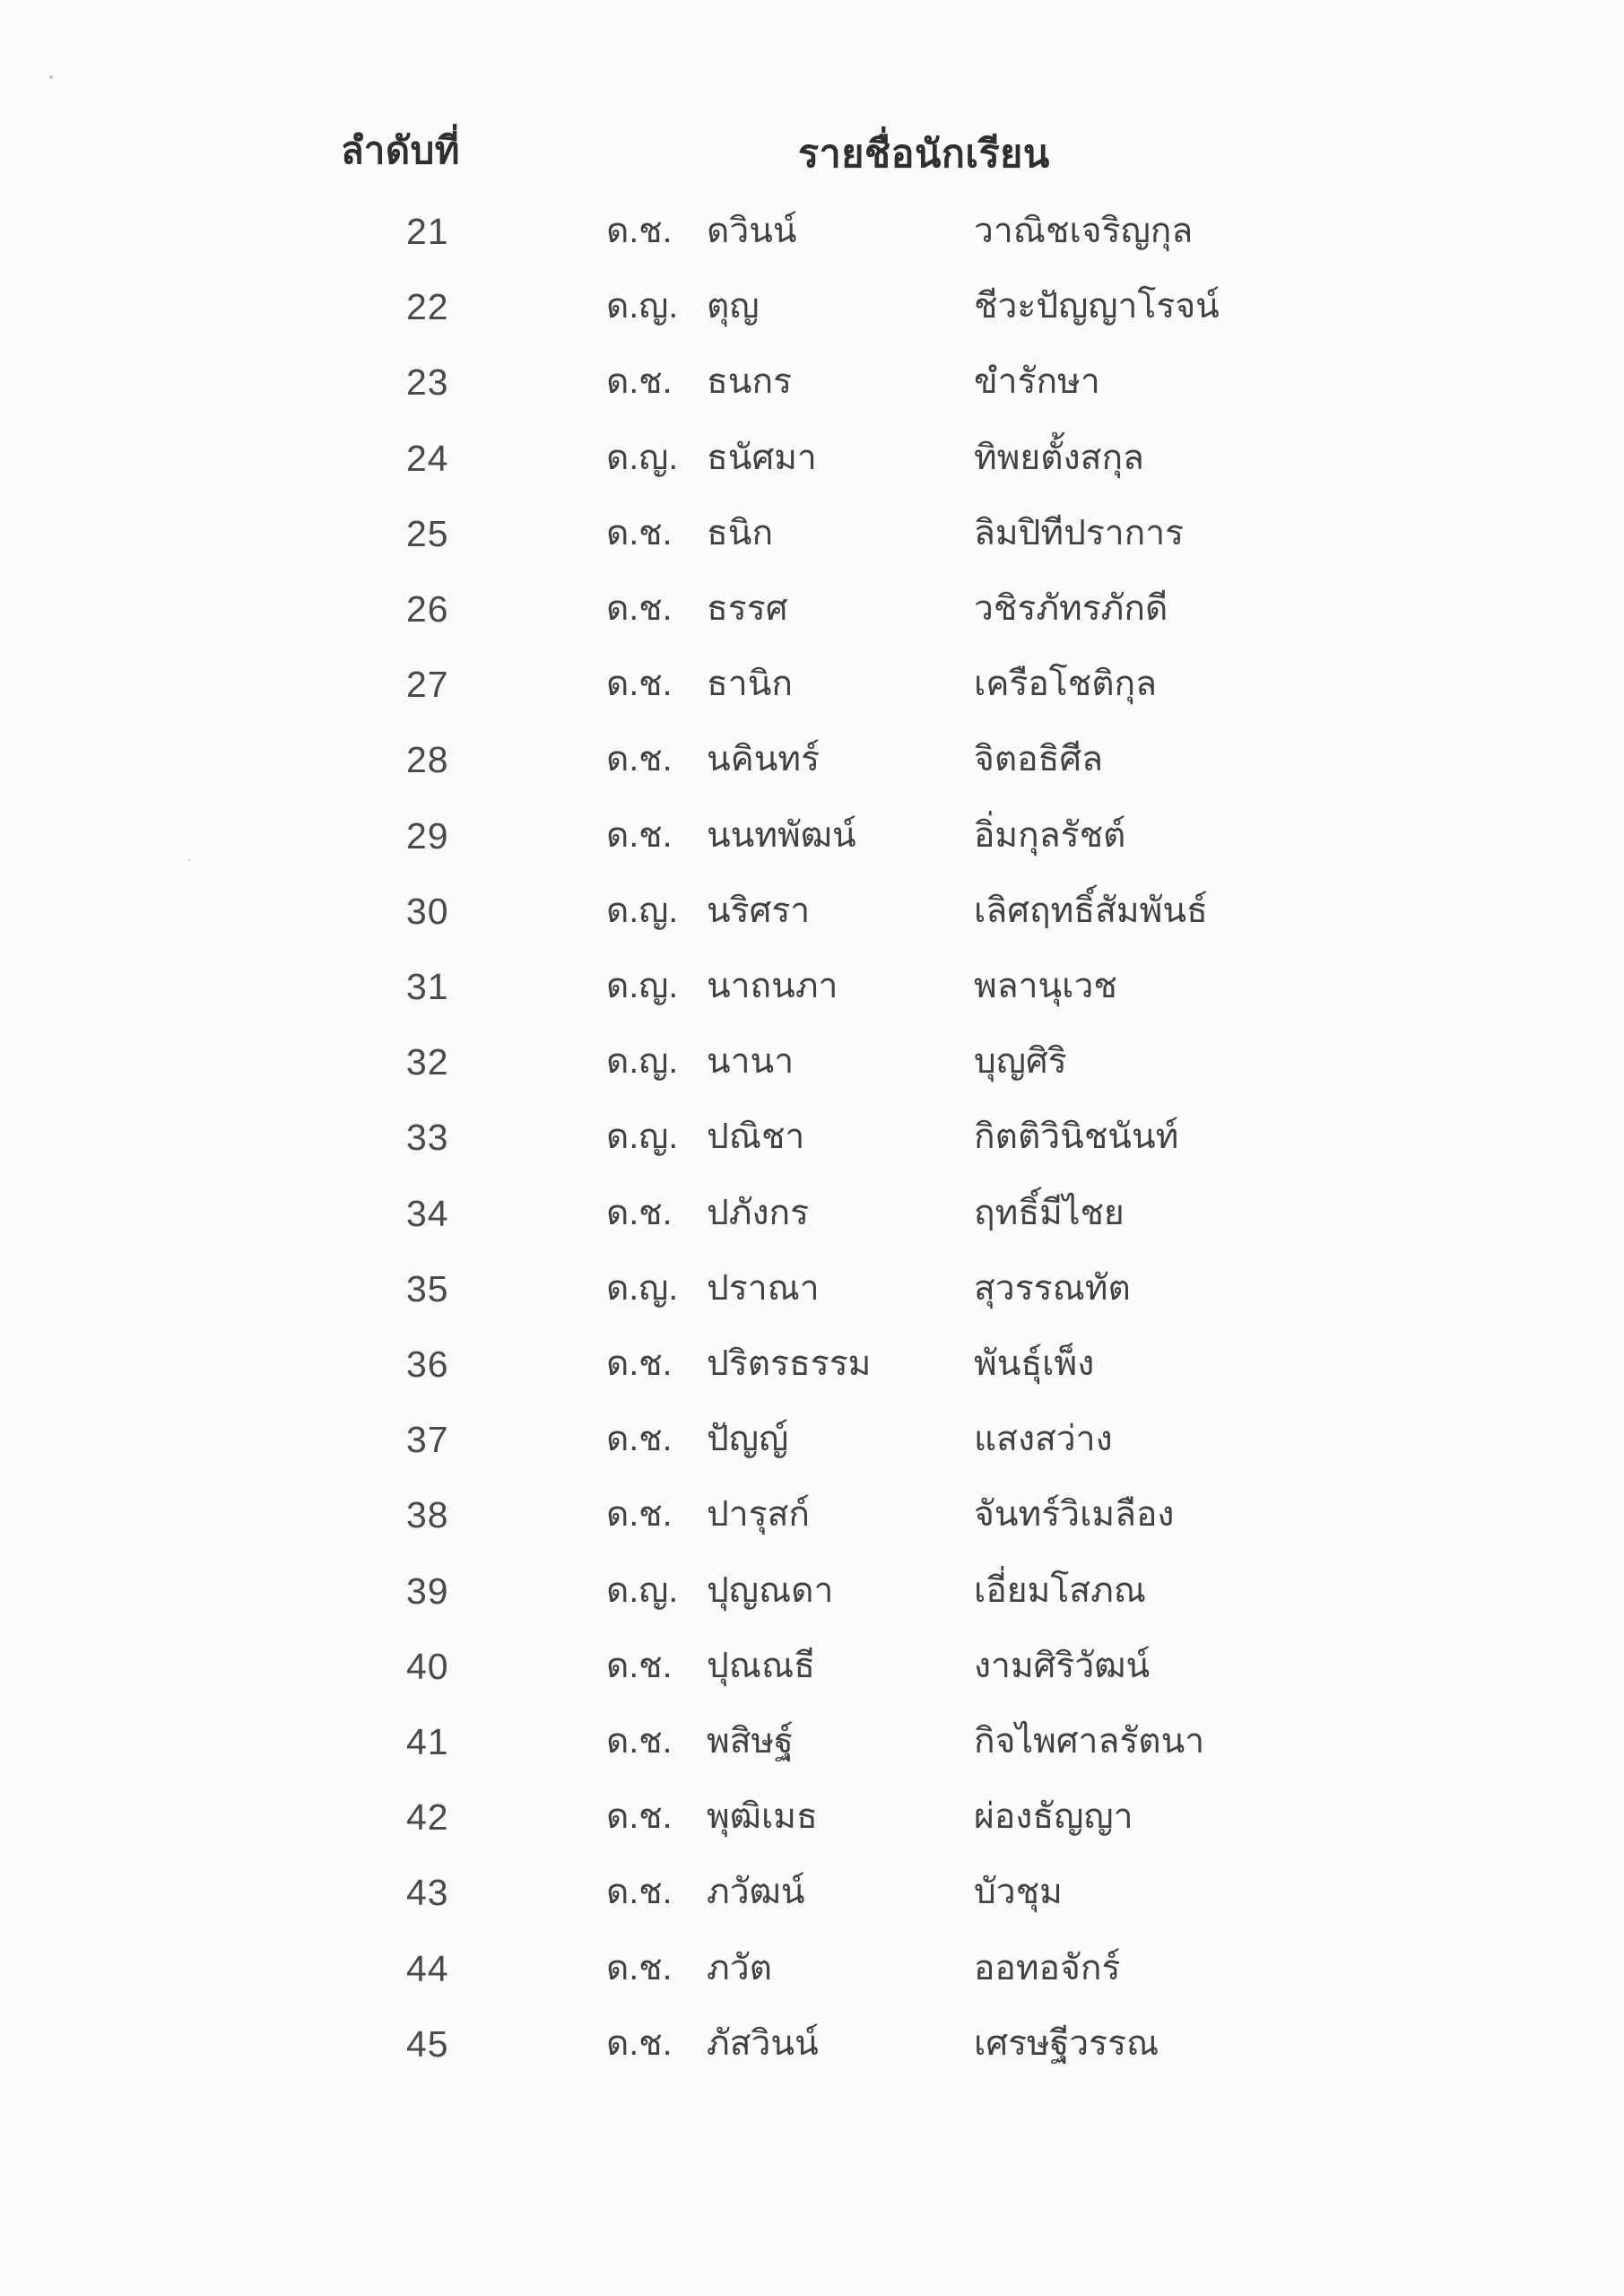  What do you see at coordinates (812, 1074) in the screenshot?
I see `table-row: 32 ด.ญ. นานา บุญศิริ` at bounding box center [812, 1074].